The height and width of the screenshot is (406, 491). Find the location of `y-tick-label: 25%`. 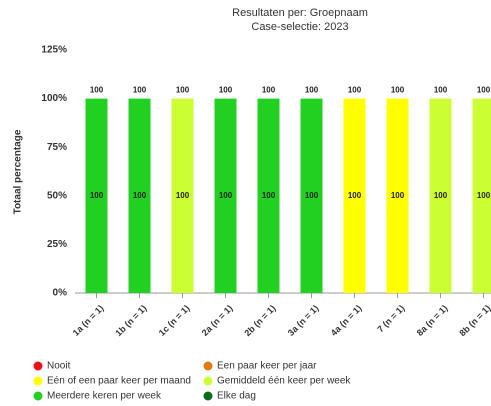

y-tick-label: 25% is located at coordinates (57, 244).